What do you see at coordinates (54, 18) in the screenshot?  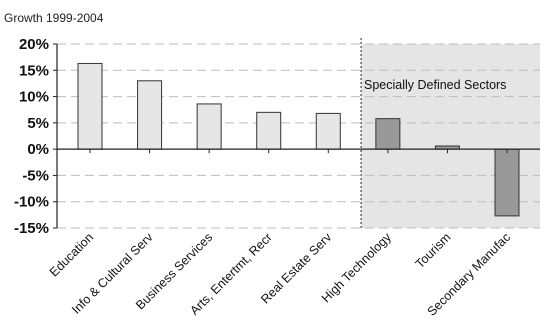 I see `chart-title: Growth 1999-2004` at bounding box center [54, 18].